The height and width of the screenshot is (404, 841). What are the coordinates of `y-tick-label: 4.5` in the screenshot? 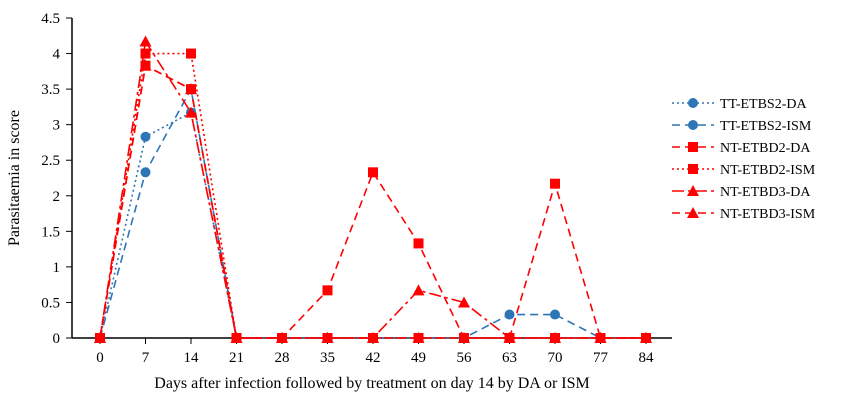 It's located at (50, 19).